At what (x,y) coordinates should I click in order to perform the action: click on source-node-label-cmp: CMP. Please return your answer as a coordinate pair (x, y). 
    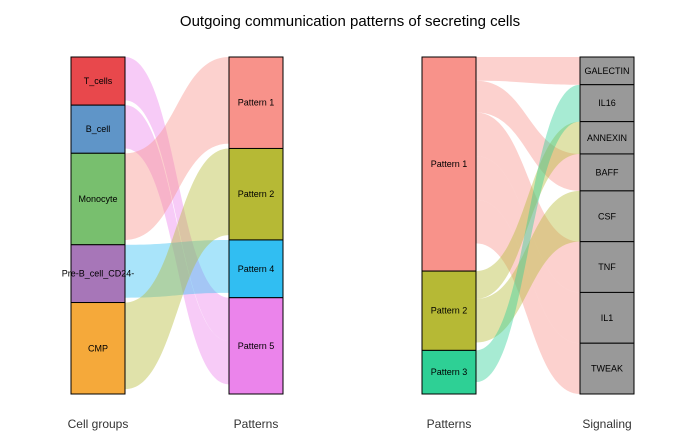
    Looking at the image, I should click on (98, 348).